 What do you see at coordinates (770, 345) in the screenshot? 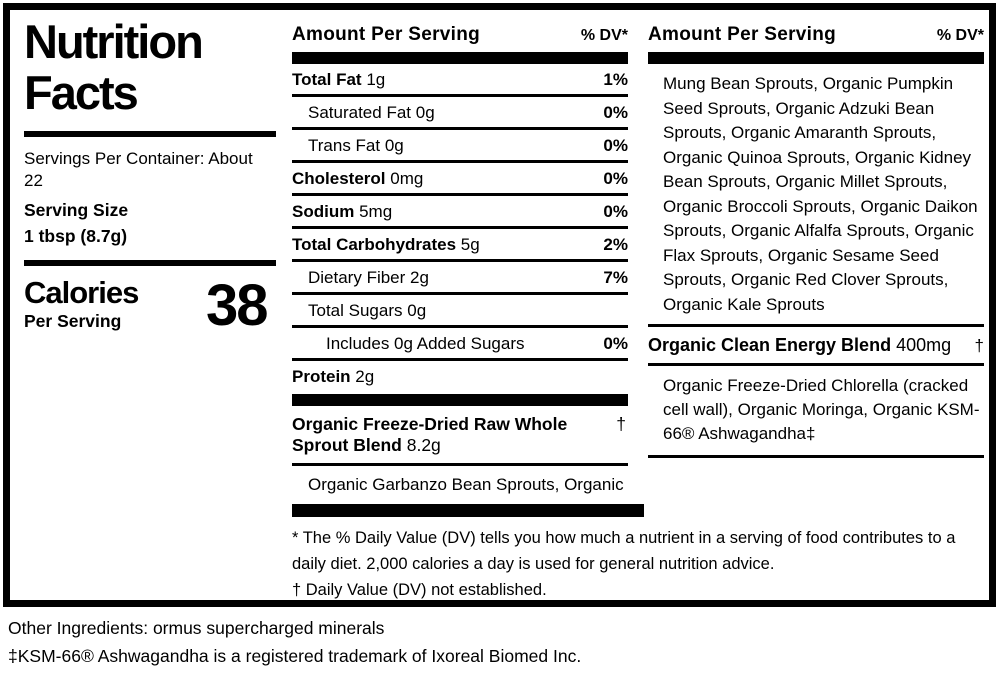
I see `energy-blend-name: Organic Clean Energy Blend` at bounding box center [770, 345].